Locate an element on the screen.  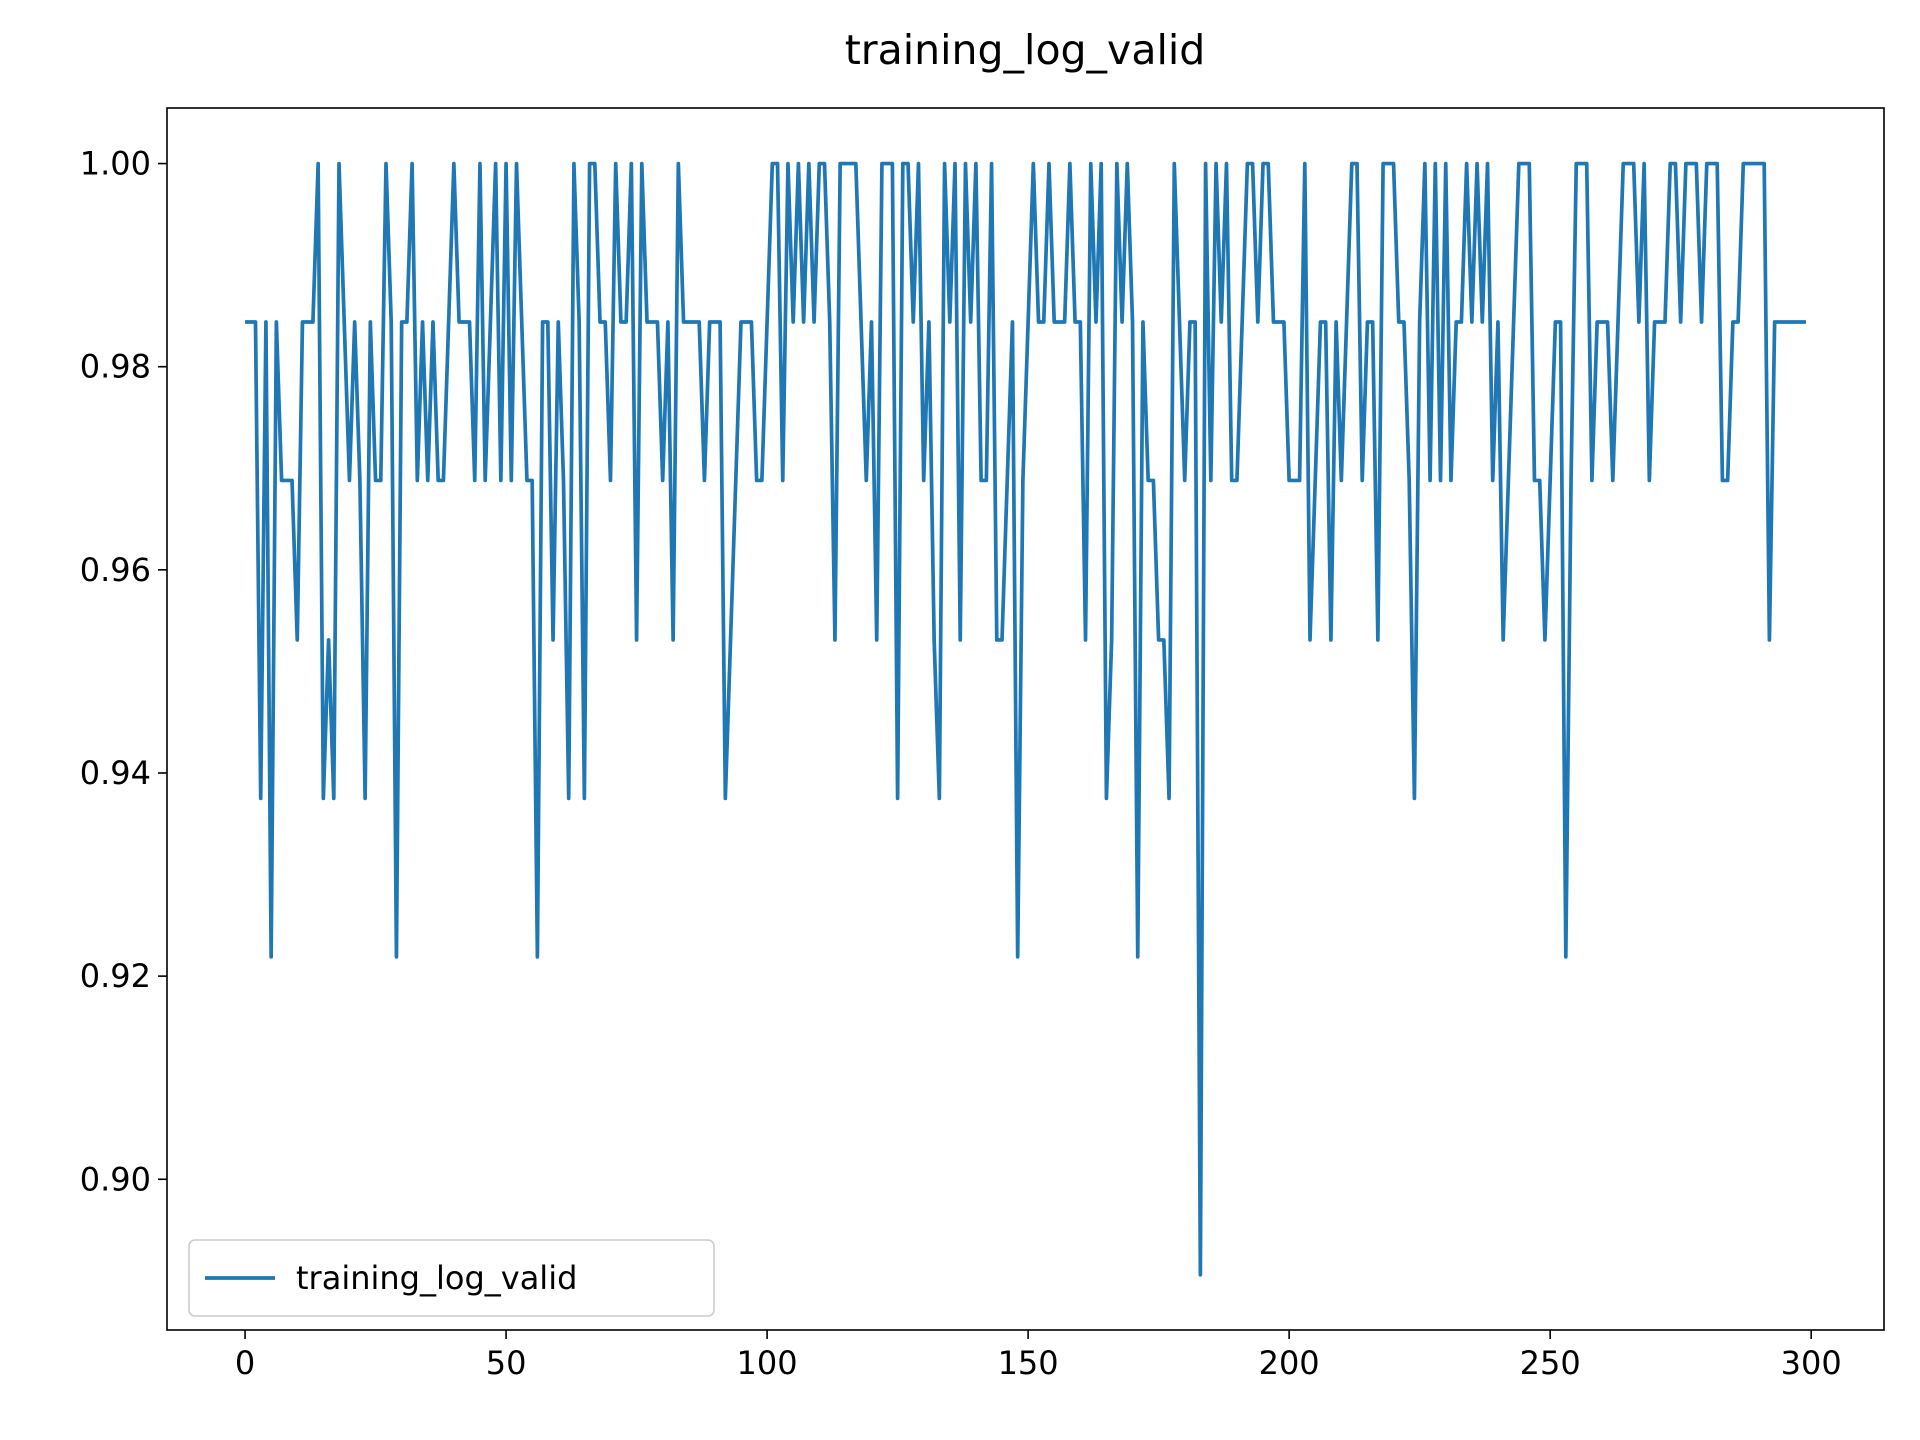
legend: training_log_valid is located at coordinates (451, 1278).